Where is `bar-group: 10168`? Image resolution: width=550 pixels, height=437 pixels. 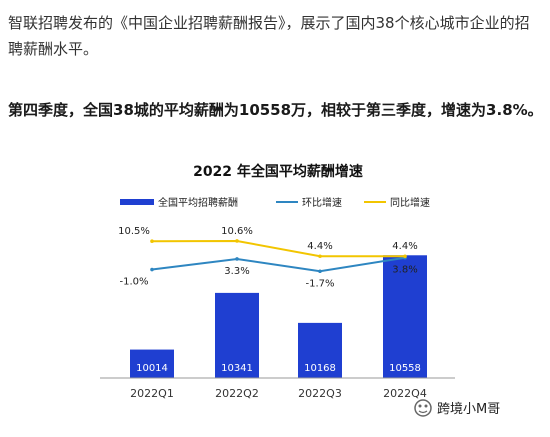
bar-group: 10168 is located at coordinates (320, 350).